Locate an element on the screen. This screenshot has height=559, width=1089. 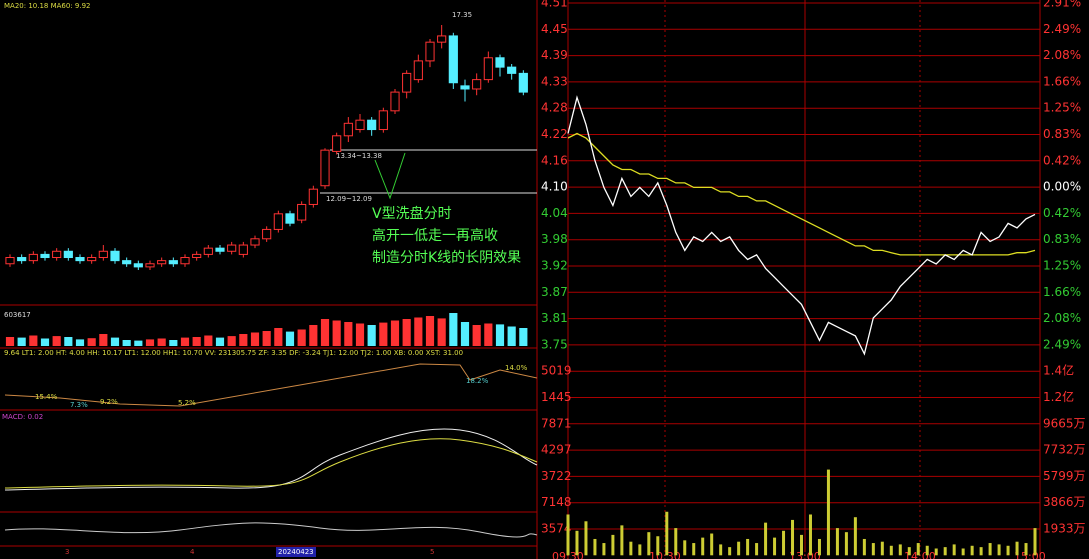
pct-label: 0.83% is located at coordinates (1062, 134).